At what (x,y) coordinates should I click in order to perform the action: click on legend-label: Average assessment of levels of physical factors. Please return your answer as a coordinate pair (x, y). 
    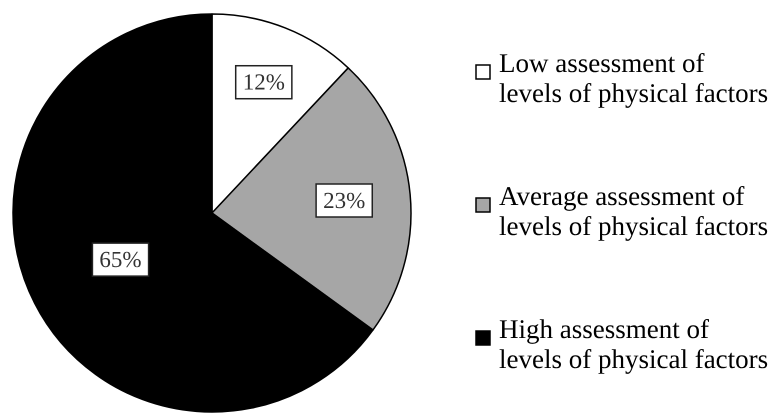
    Looking at the image, I should click on (633, 211).